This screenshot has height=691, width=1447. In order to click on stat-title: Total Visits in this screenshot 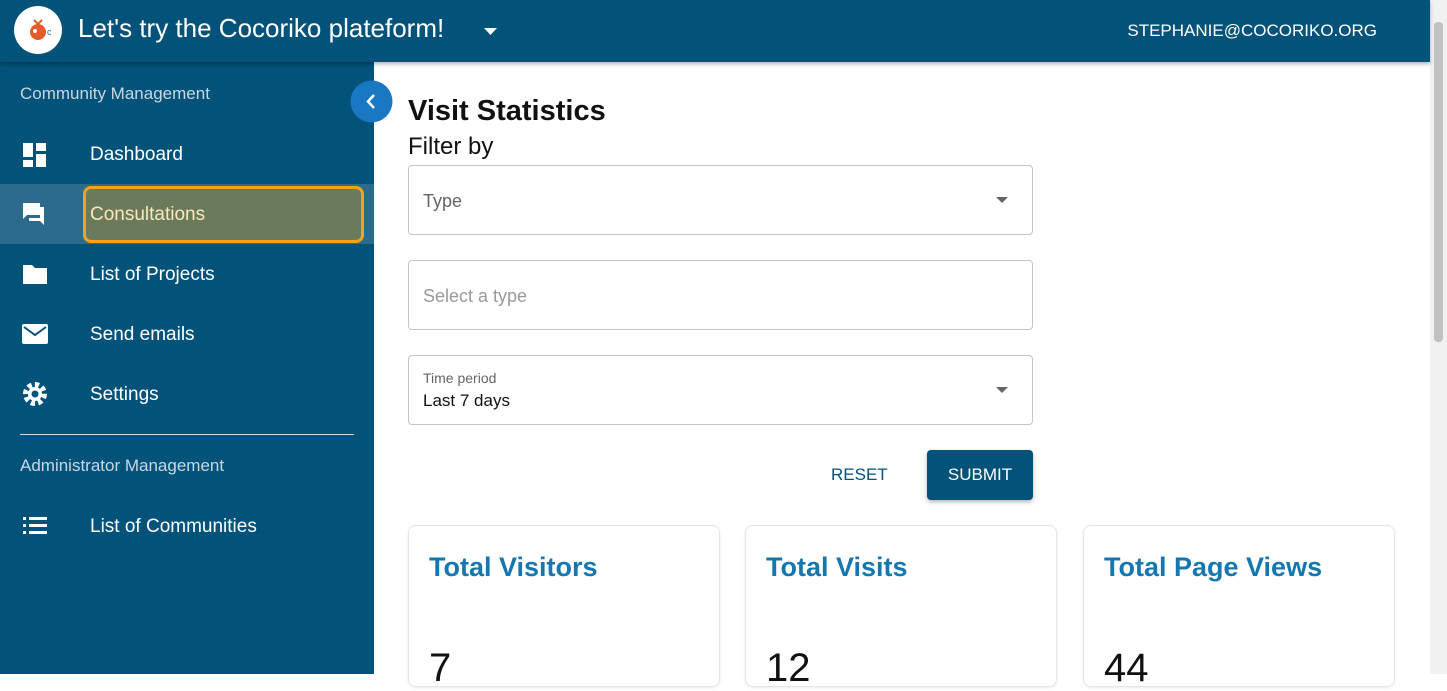, I will do `click(837, 567)`.